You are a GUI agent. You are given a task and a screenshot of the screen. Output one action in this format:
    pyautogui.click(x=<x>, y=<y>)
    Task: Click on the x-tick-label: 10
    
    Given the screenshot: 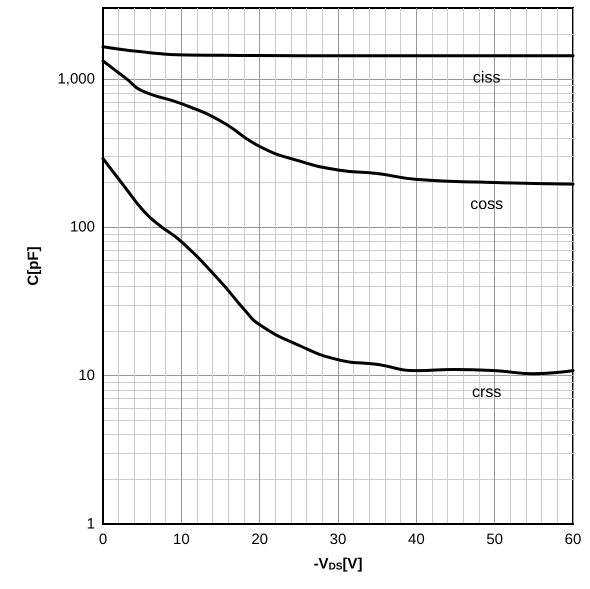 What is the action you would take?
    pyautogui.click(x=181, y=539)
    